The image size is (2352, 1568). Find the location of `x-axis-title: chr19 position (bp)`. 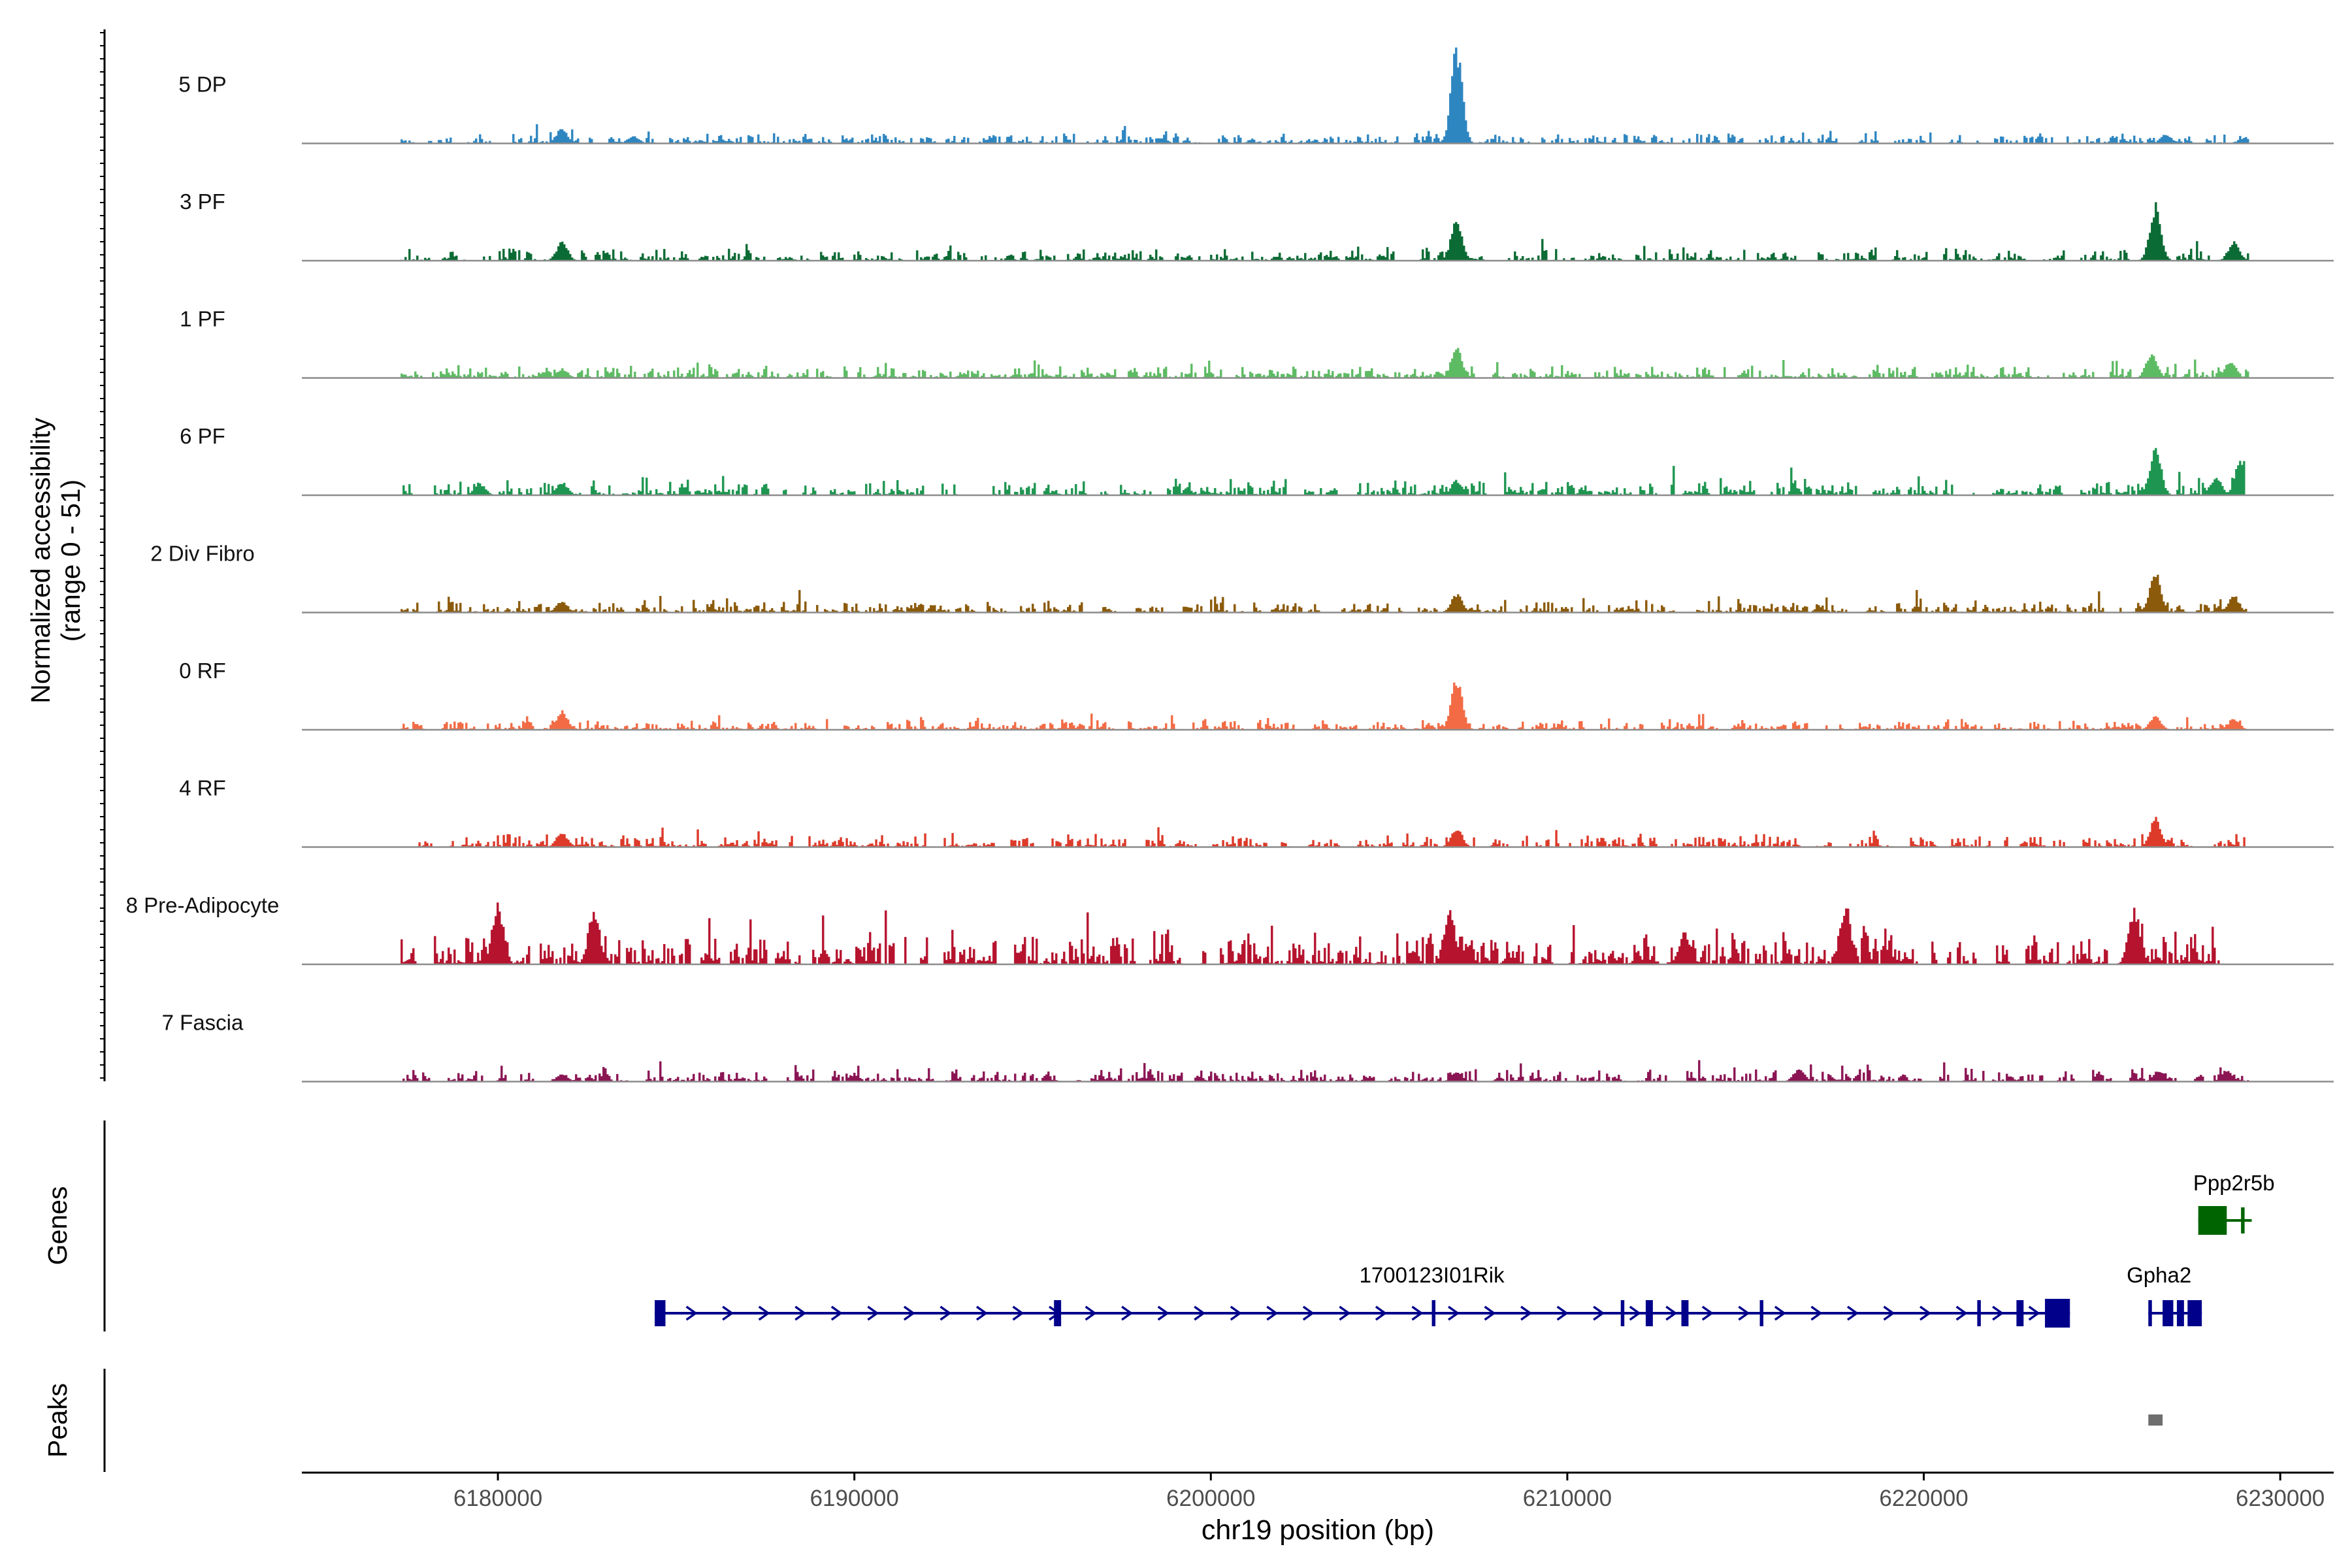

x-axis-title: chr19 position (bp) is located at coordinates (1317, 1530).